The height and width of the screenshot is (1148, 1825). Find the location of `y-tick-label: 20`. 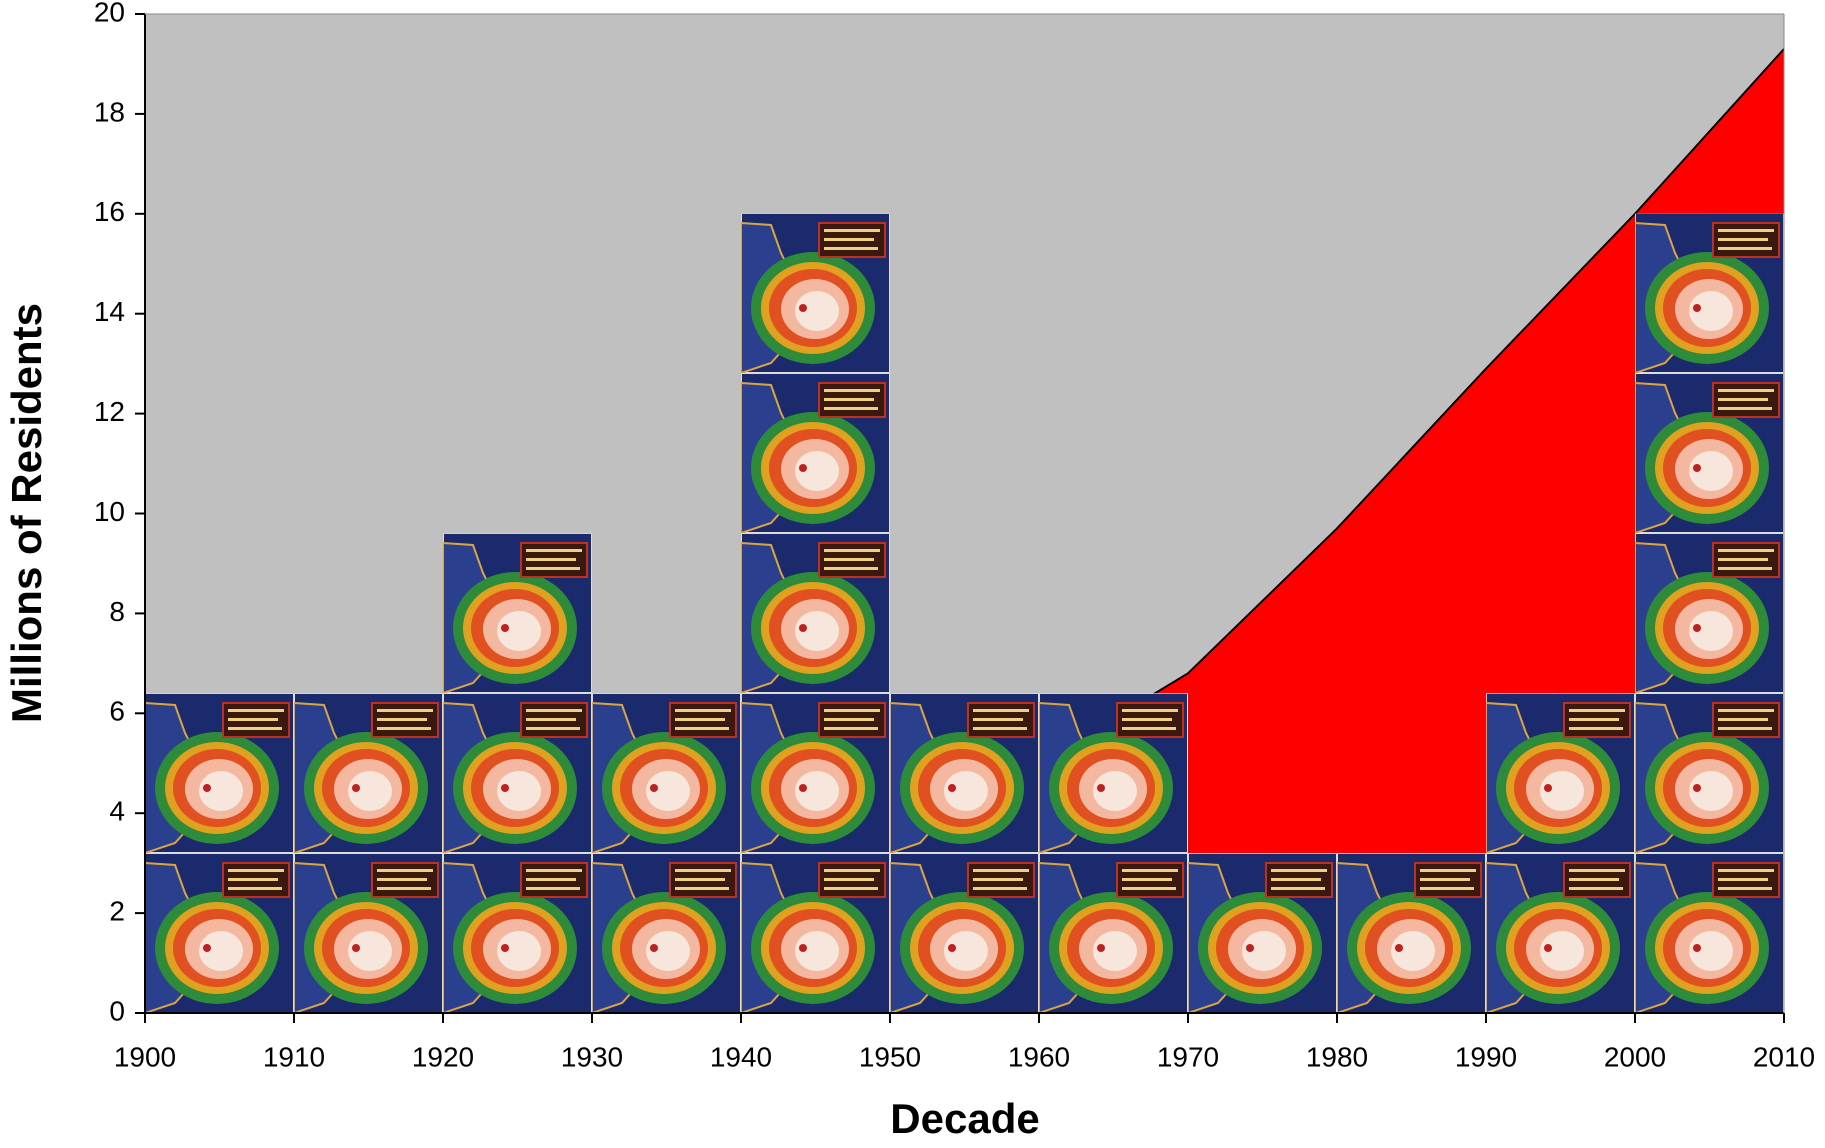

y-tick-label: 20 is located at coordinates (109, 13).